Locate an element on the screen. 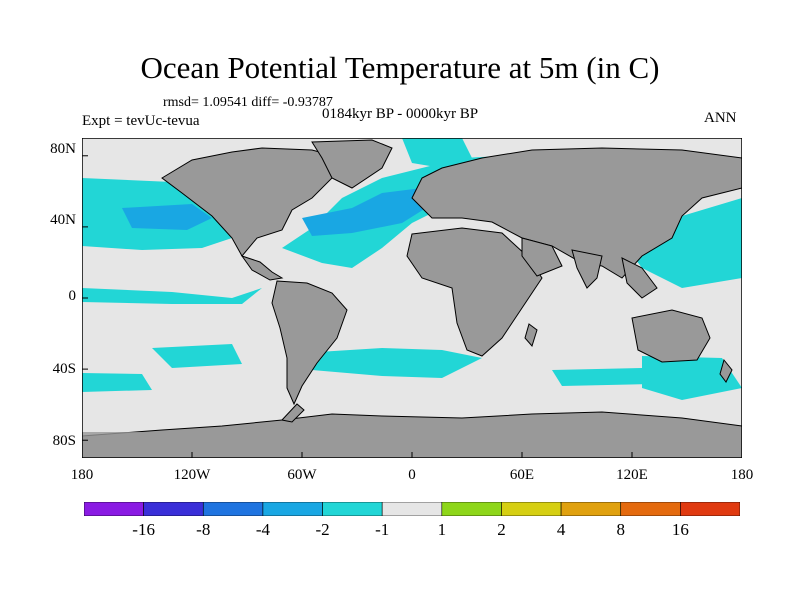 Image resolution: width=800 pixels, height=600 pixels. plot-title: Ocean Potential Temperature at 5m (in C) is located at coordinates (400, 67).